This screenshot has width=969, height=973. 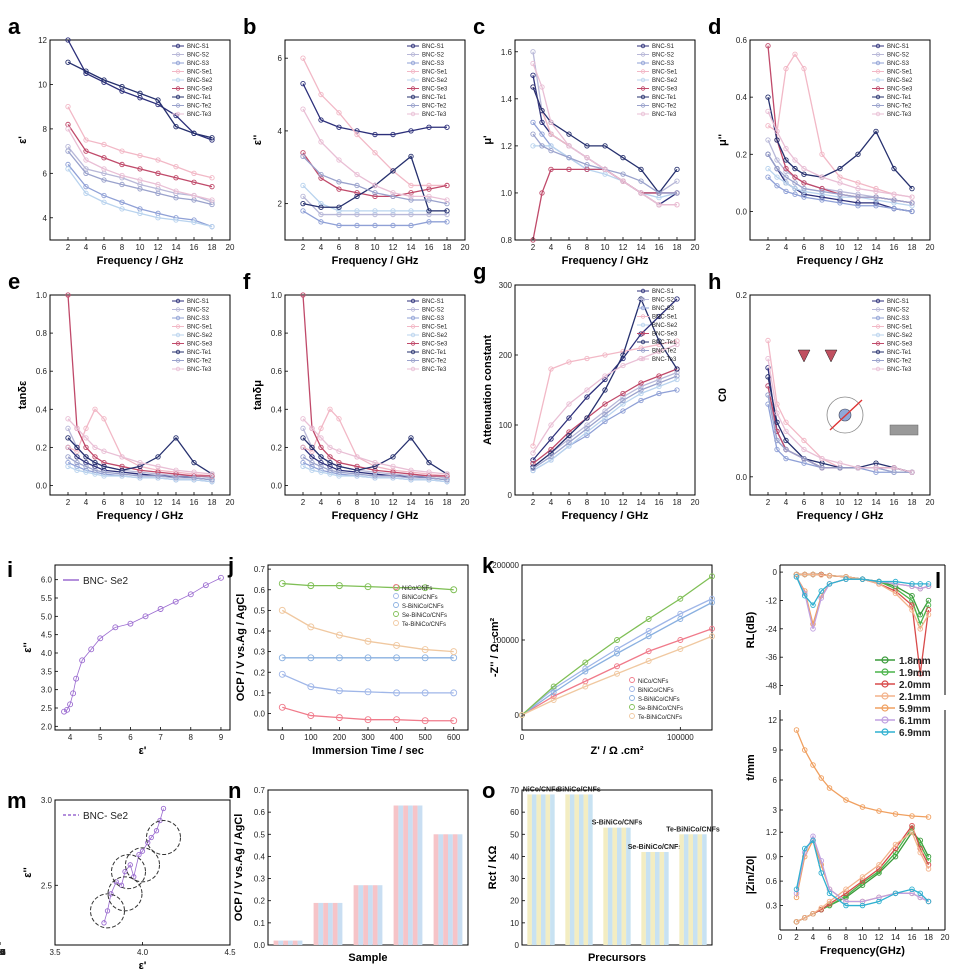 What do you see at coordinates (47, 635) in the screenshot?
I see `y-tick-label: 4.5` at bounding box center [47, 635].